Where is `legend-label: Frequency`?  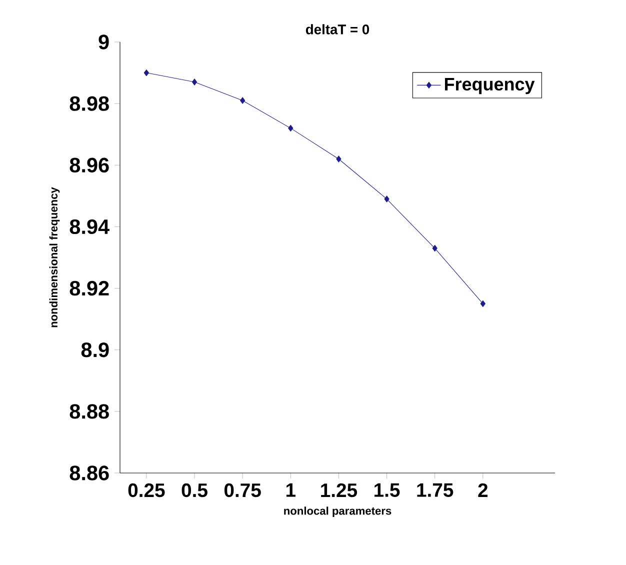
legend-label: Frequency is located at coordinates (489, 86).